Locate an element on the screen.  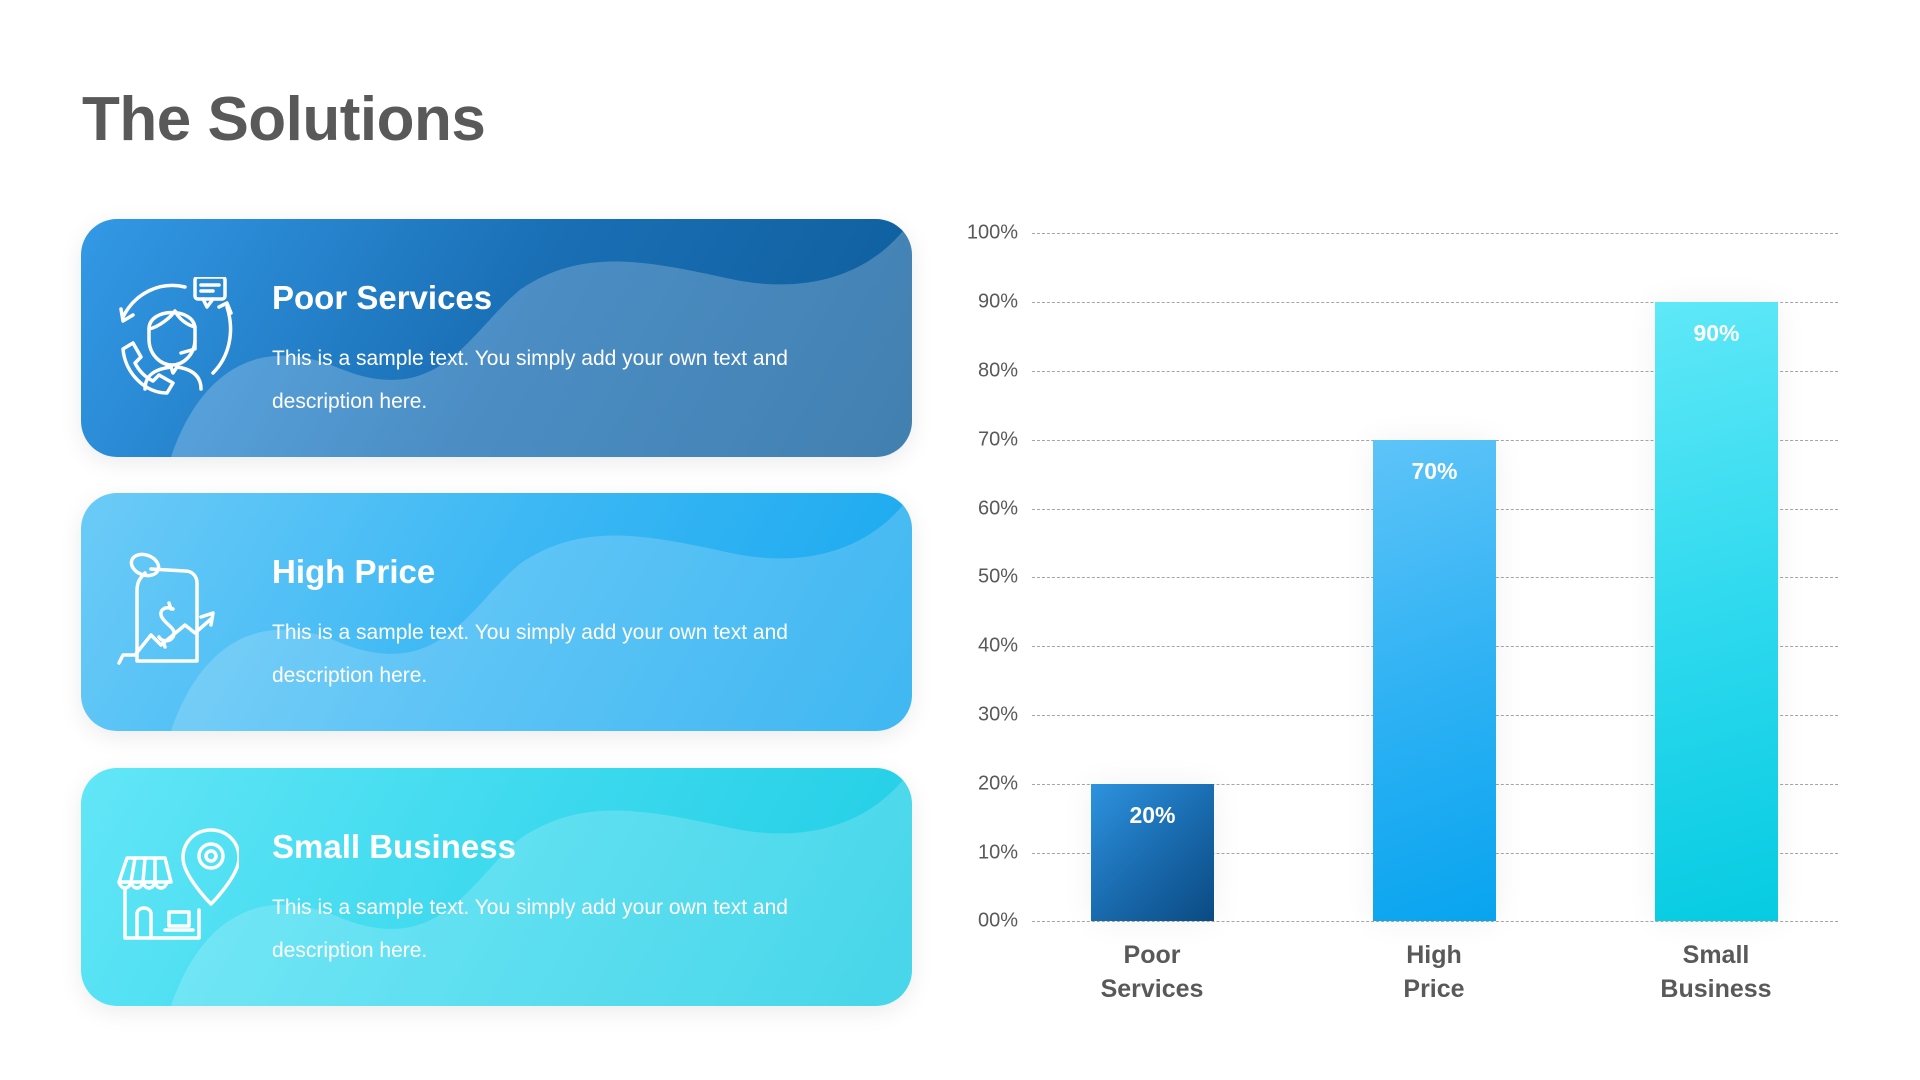
bar-value-label: 70% is located at coordinates (1434, 471).